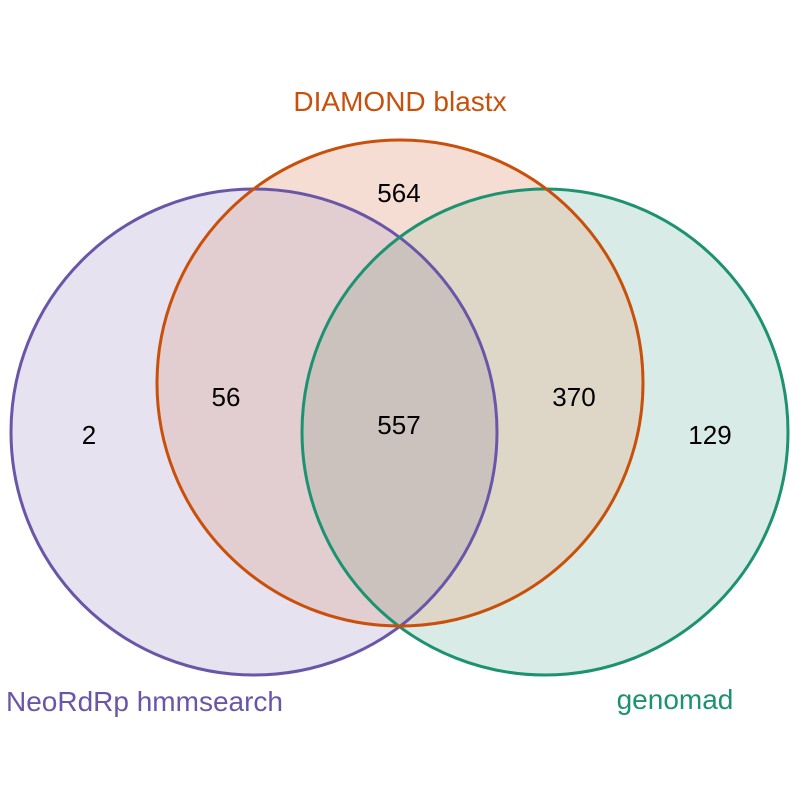  I want to click on neordrp-label: NeoRdRp hmmsearch, so click(144, 701).